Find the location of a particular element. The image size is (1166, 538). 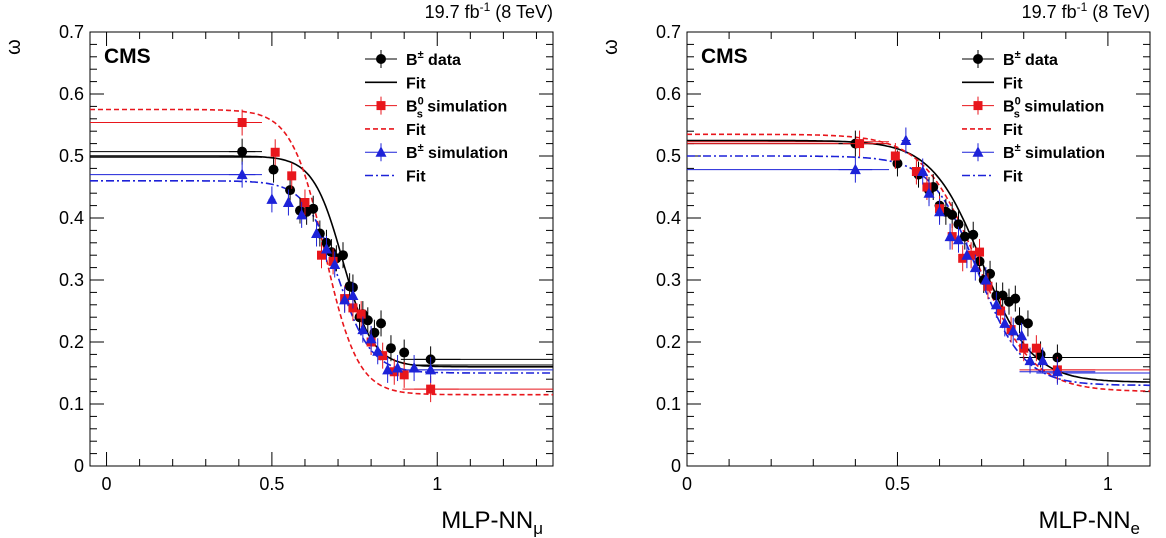

y-tick-label: 0 is located at coordinates (79, 466).